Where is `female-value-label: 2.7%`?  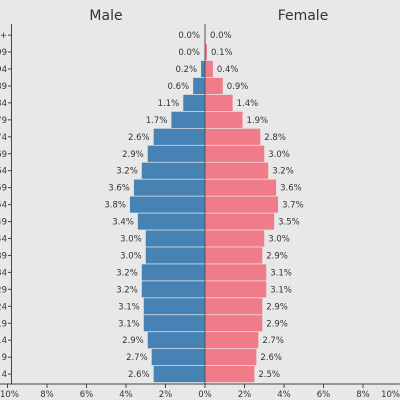
female-value-label: 2.7% is located at coordinates (273, 341).